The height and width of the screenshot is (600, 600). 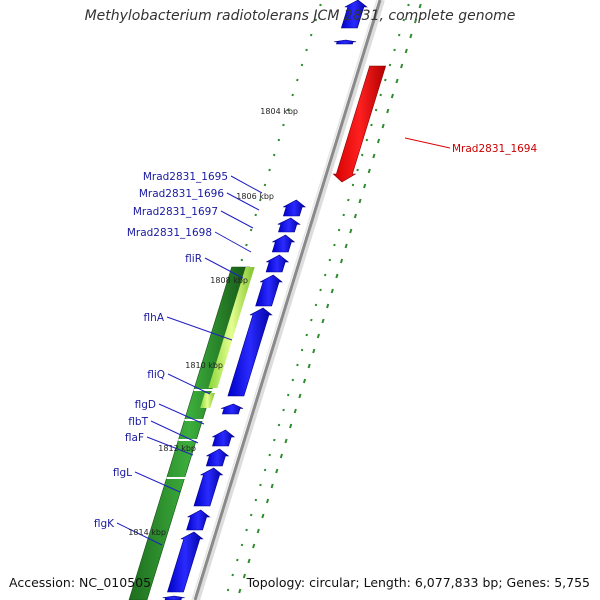 What do you see at coordinates (147, 532) in the screenshot?
I see `tick-label: 1814 kbp` at bounding box center [147, 532].